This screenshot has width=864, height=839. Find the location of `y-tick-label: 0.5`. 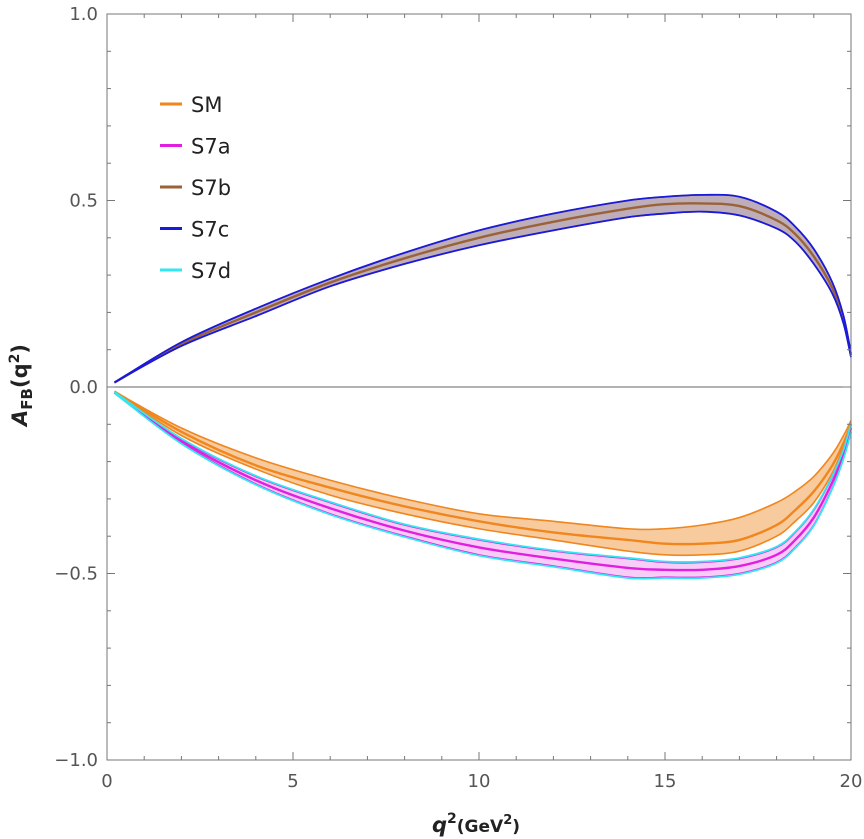

y-tick-label: 0.5 is located at coordinates (83, 201).